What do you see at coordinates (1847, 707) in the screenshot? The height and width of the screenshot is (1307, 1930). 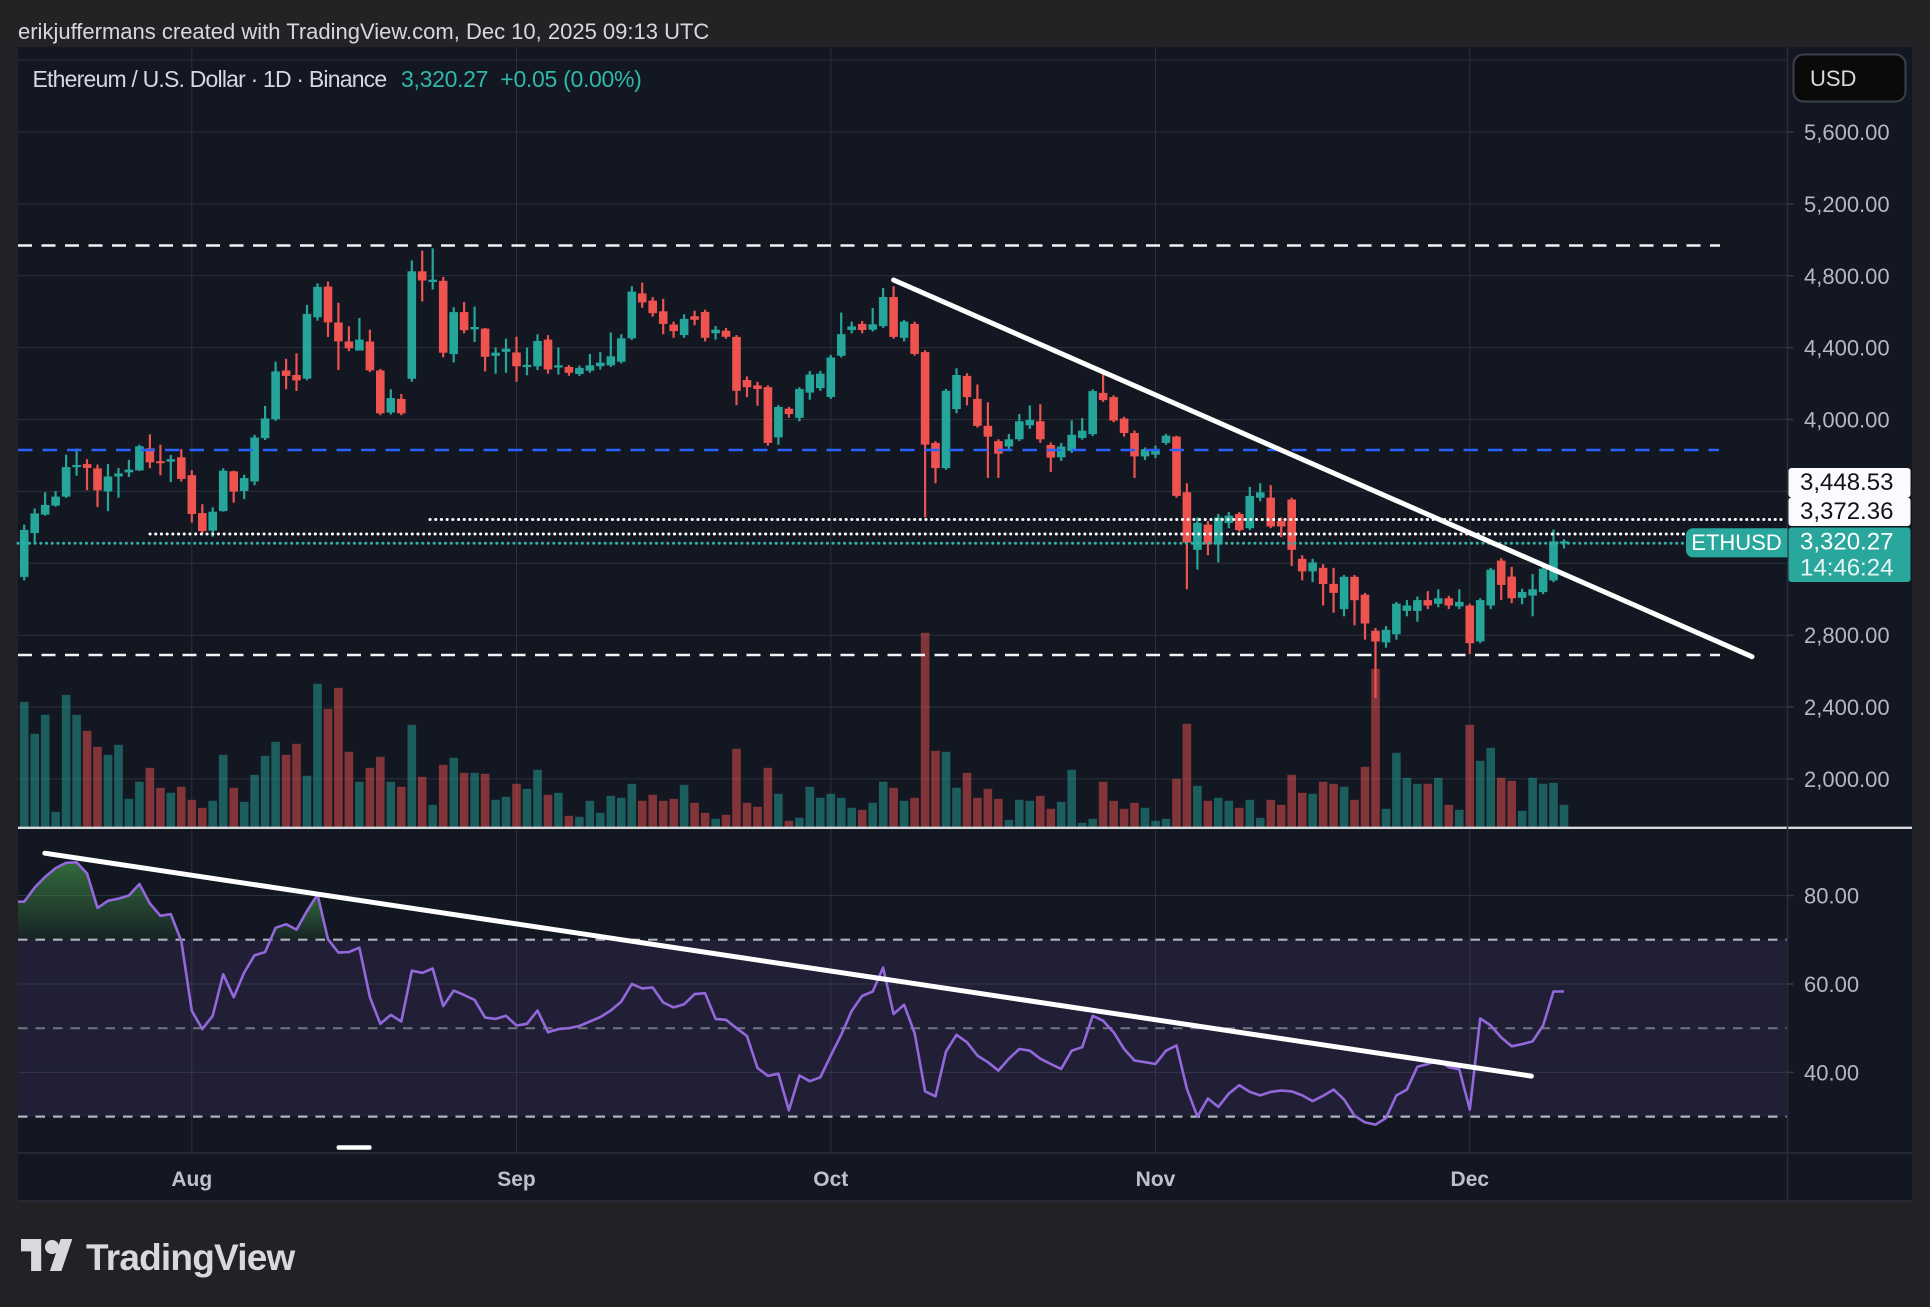 I see `svg-text: 2,400.00` at bounding box center [1847, 707].